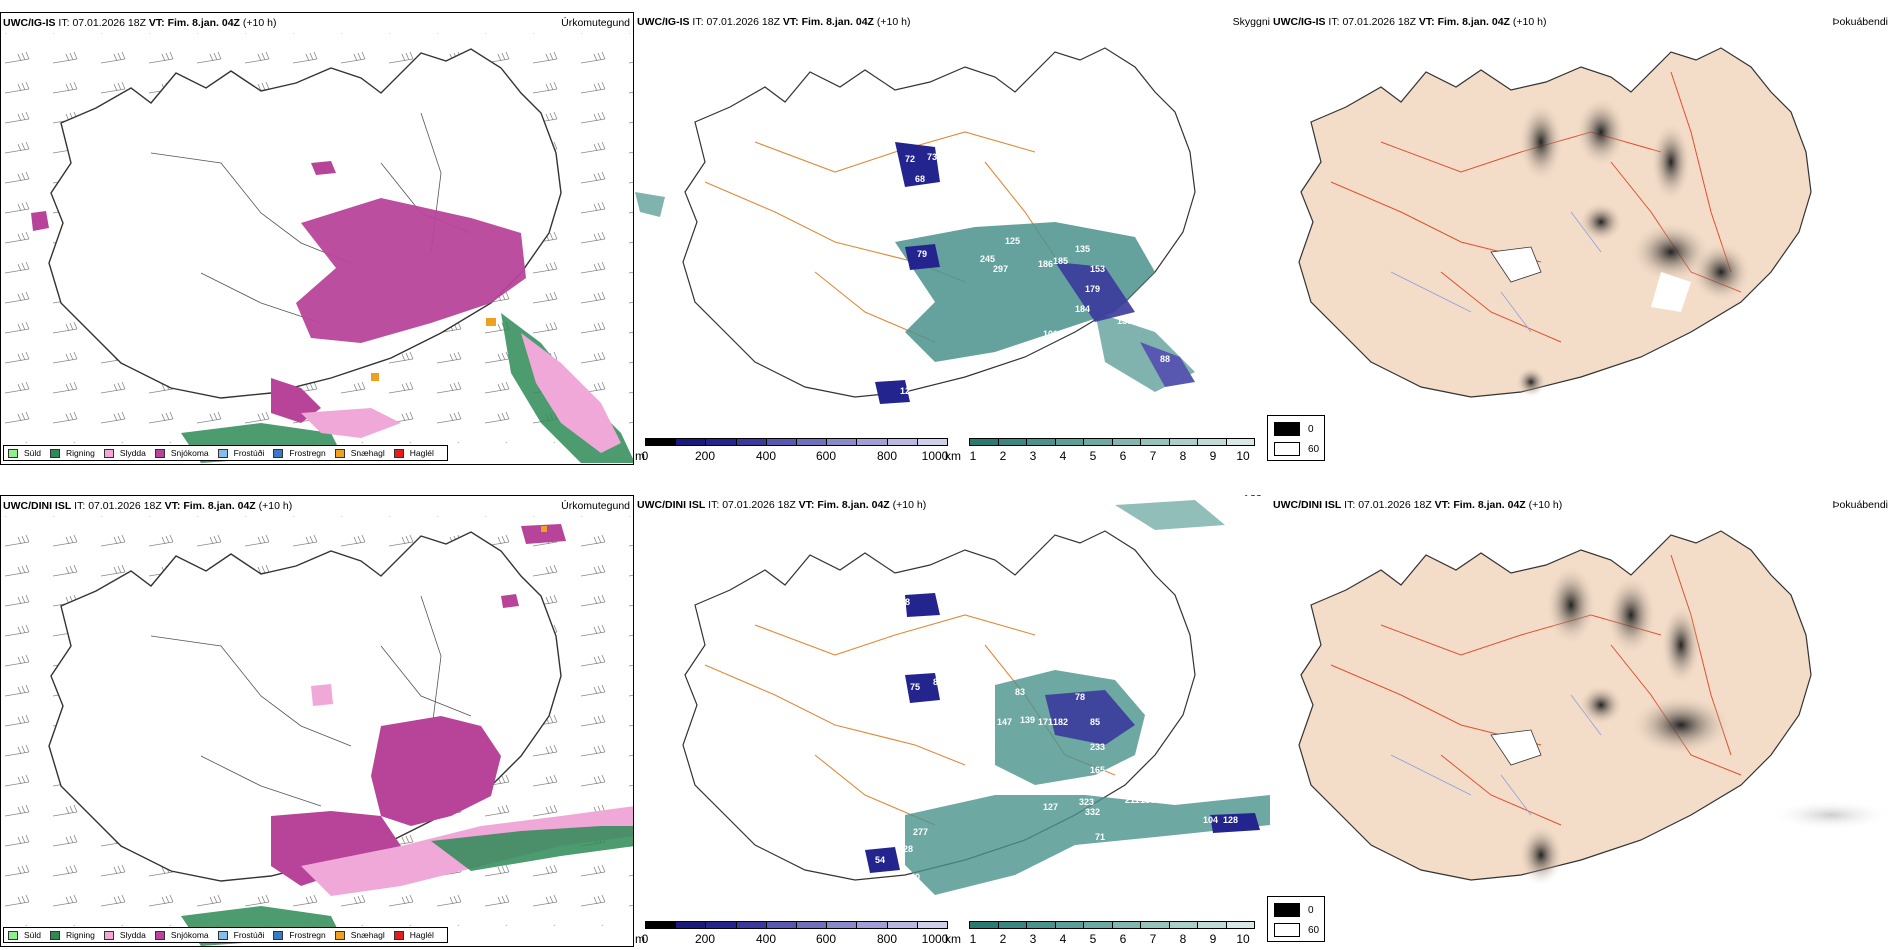  I want to click on height-label: 139, so click(1027, 720).